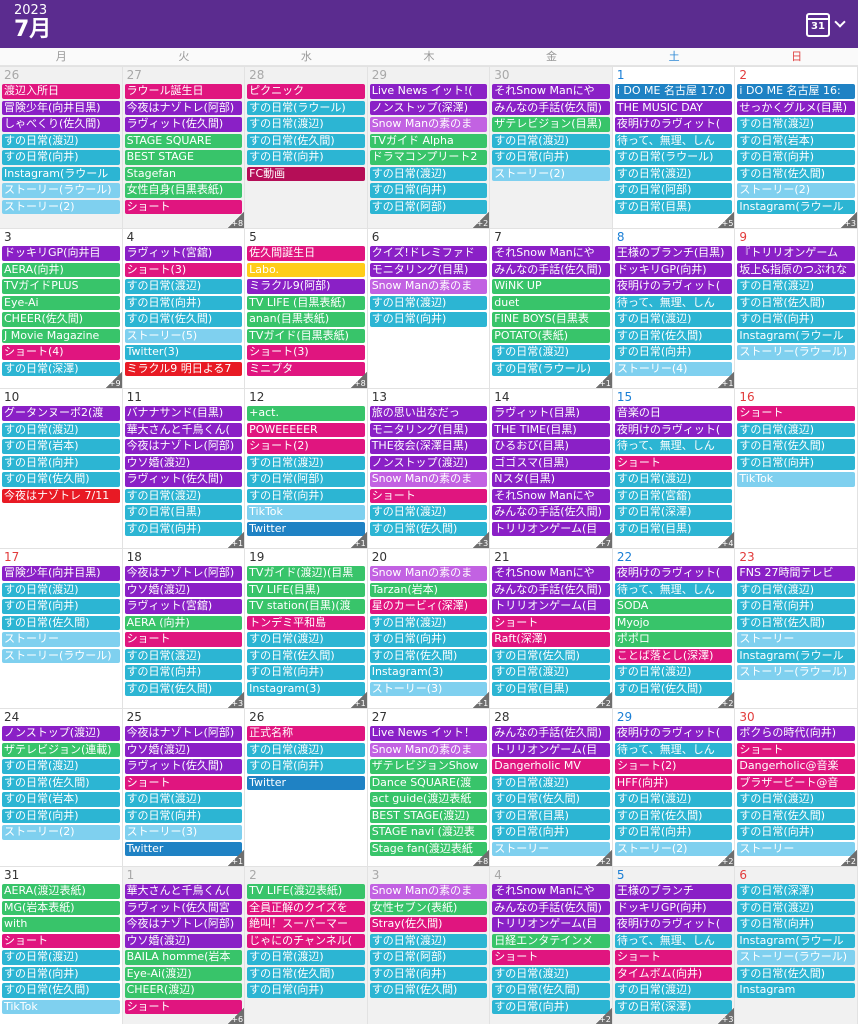 The height and width of the screenshot is (1024, 858). I want to click on more-events-badge: +7, so click(603, 540).